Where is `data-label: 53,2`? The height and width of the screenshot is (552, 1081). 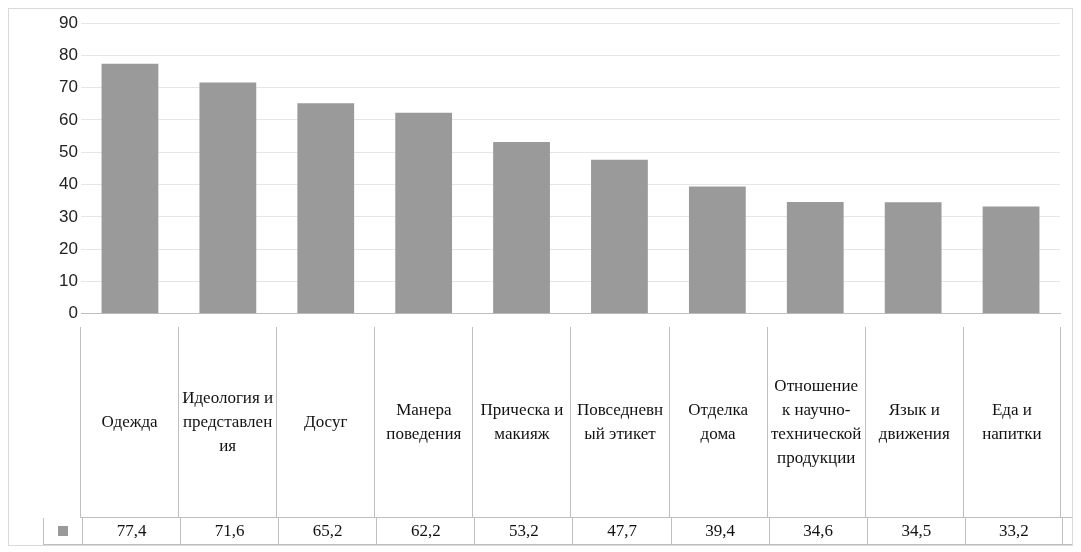 data-label: 53,2 is located at coordinates (523, 531).